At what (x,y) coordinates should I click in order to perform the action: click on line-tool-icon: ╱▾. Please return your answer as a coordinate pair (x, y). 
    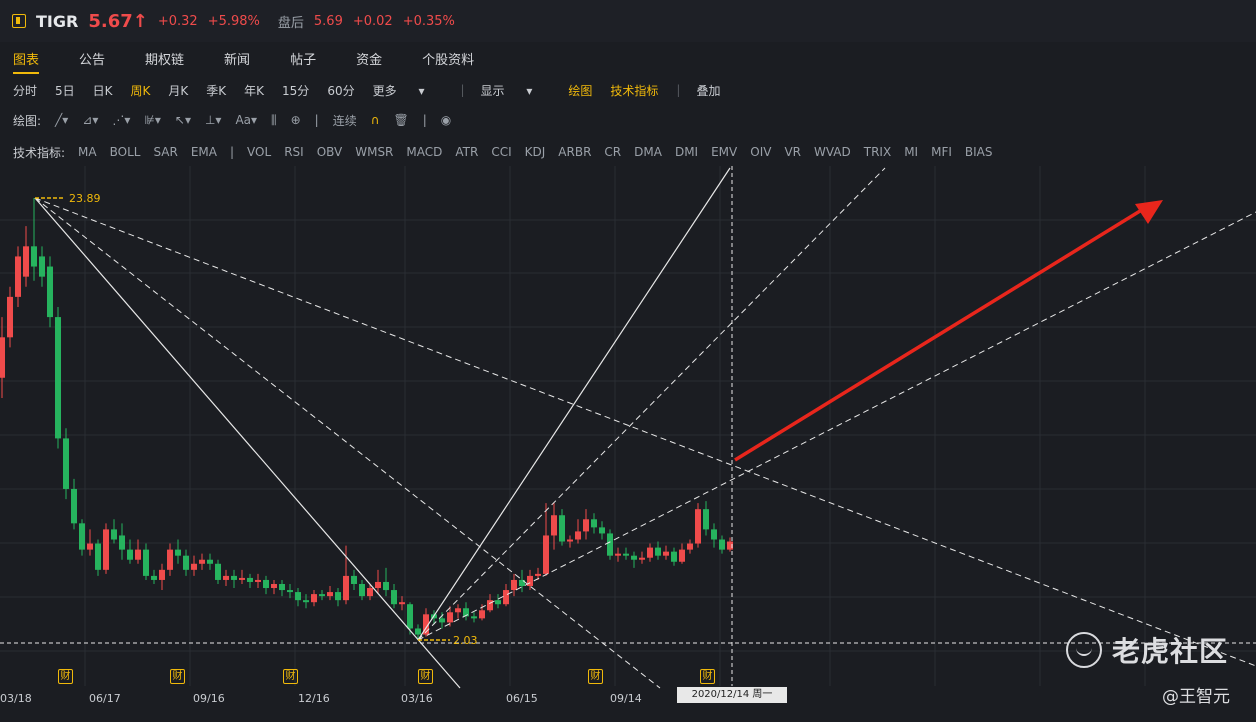
    Looking at the image, I should click on (62, 120).